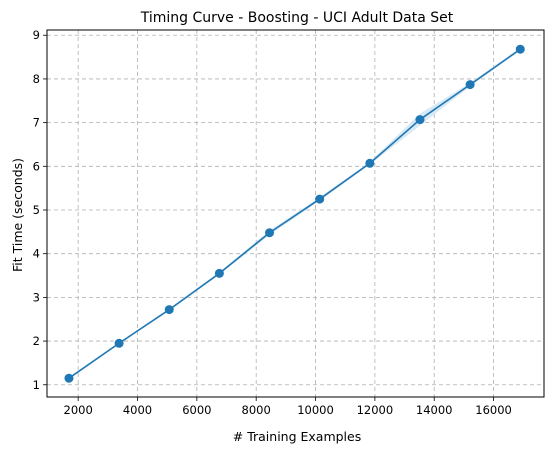  Describe the element at coordinates (36, 210) in the screenshot. I see `y-tick-label: 5` at that location.